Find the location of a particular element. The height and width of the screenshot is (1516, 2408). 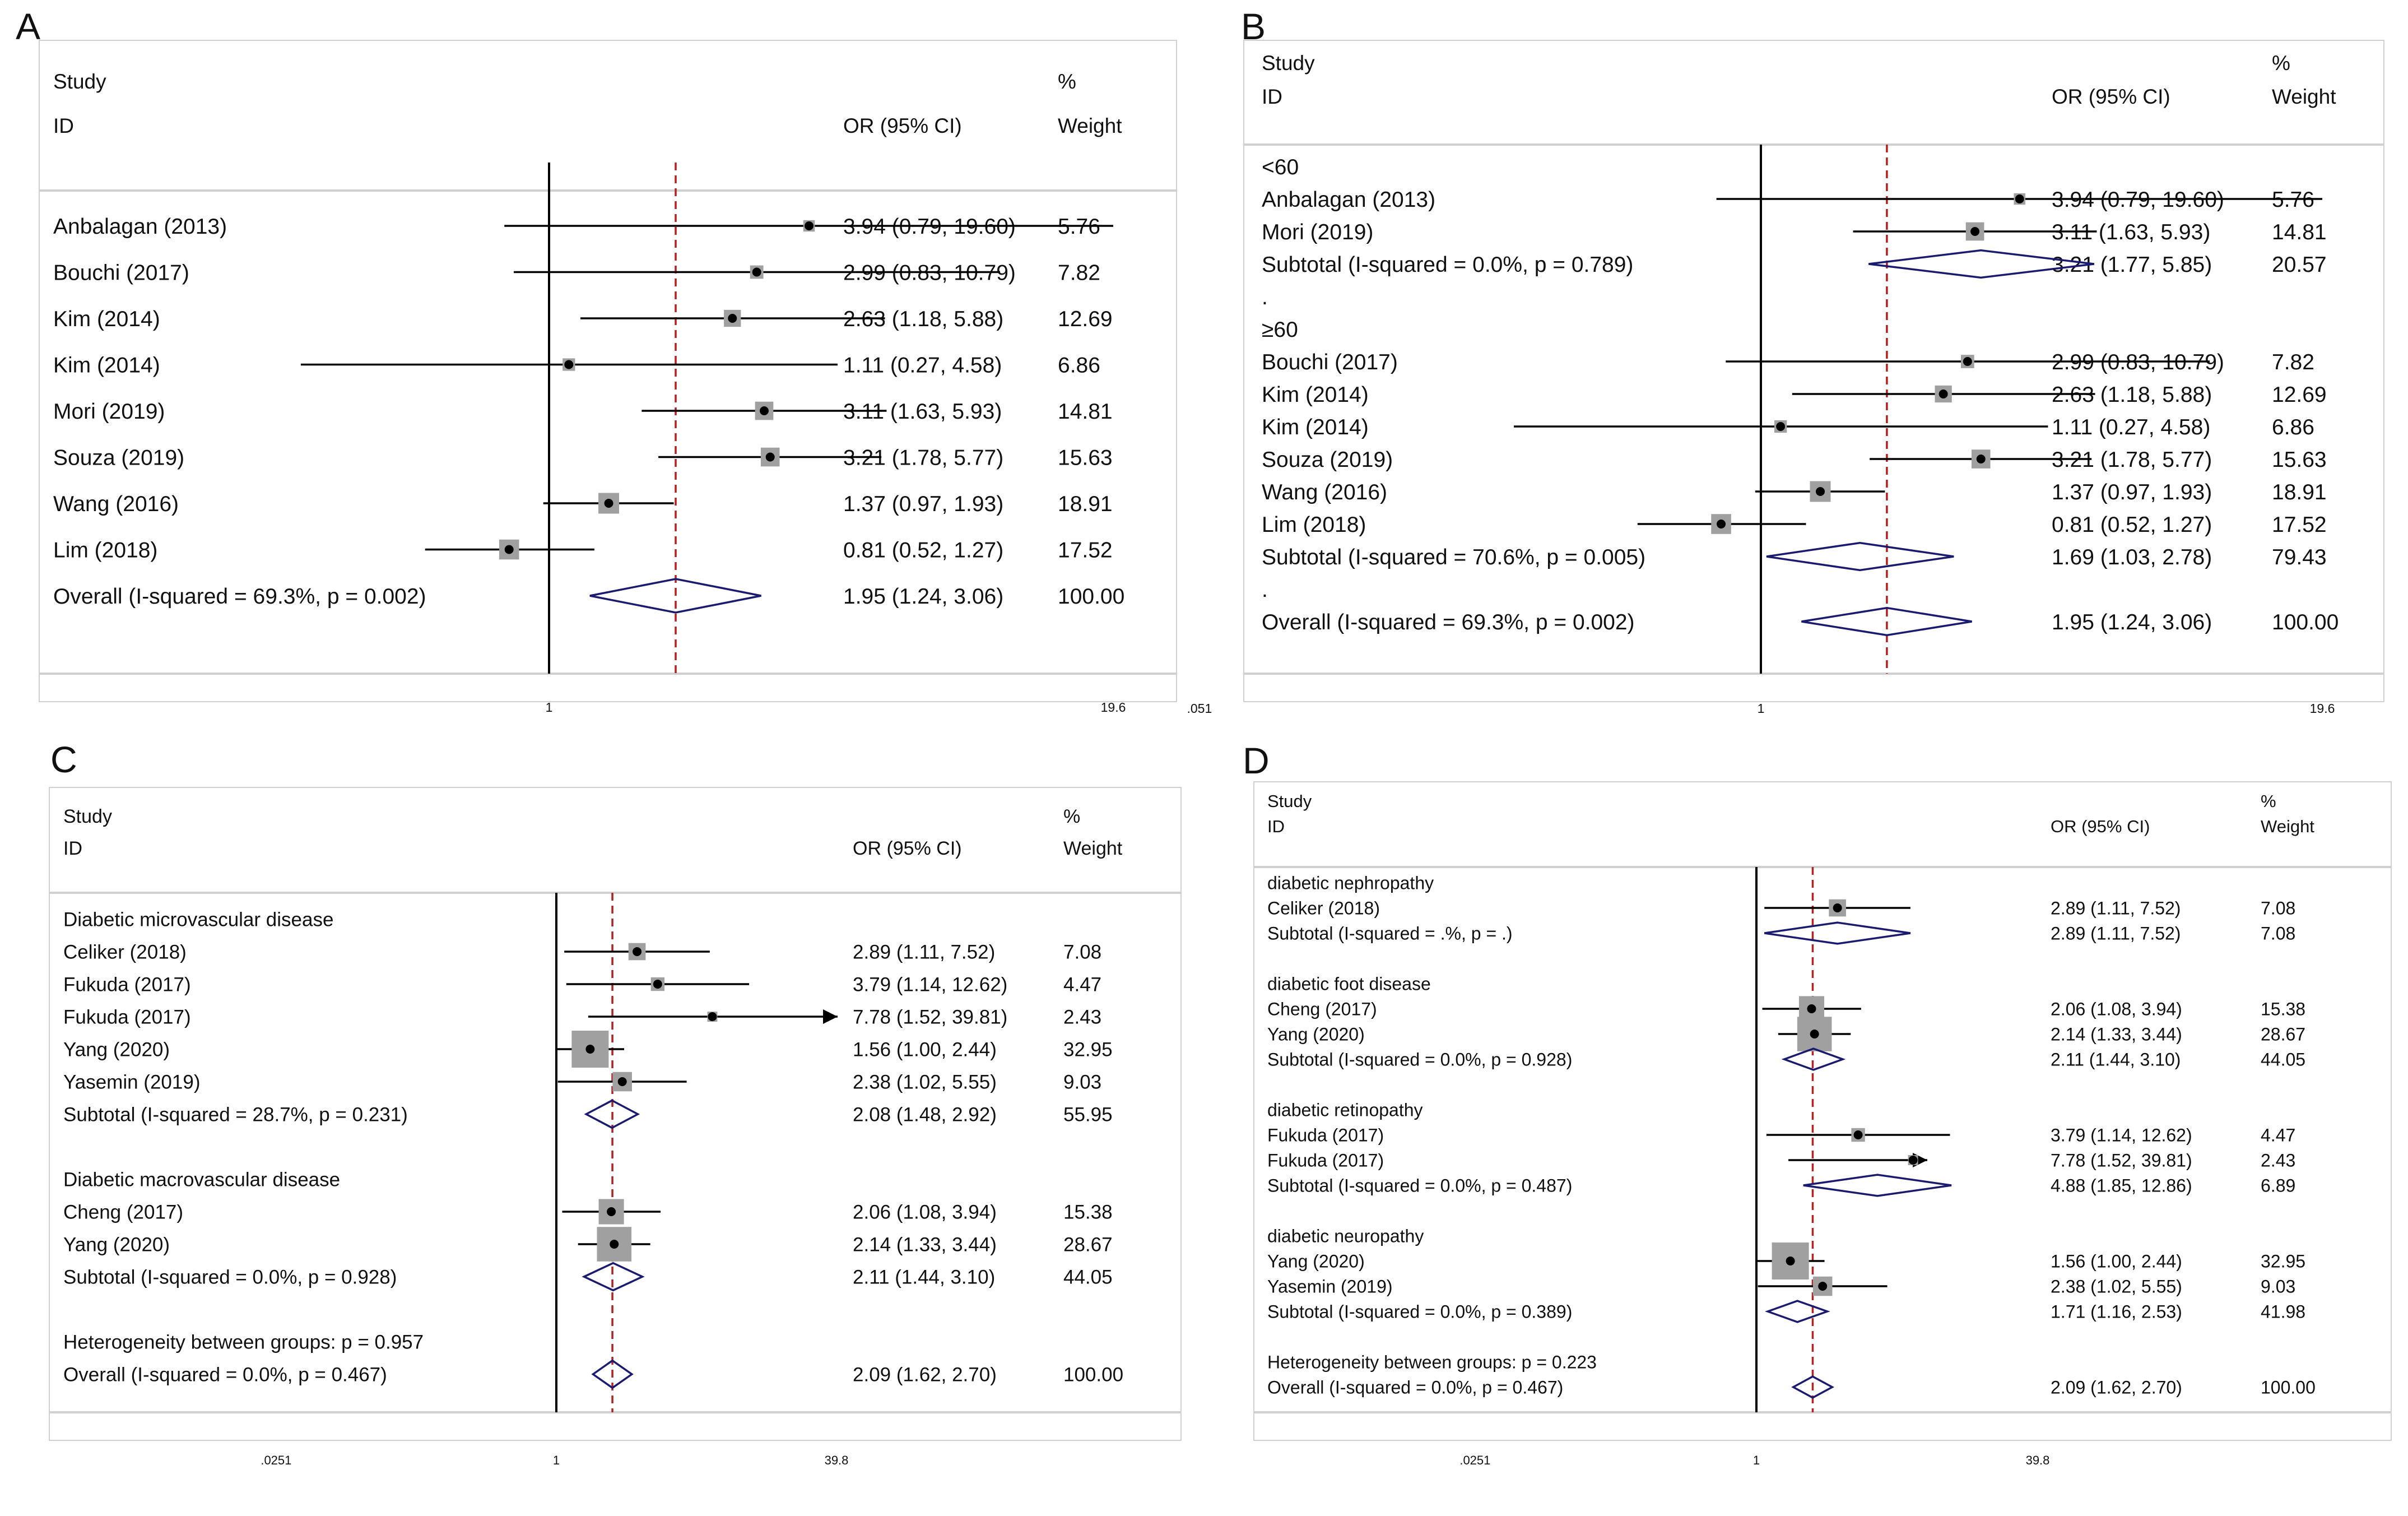

or-ci-value: 0.81 (0.52, 1.27) is located at coordinates (923, 551).